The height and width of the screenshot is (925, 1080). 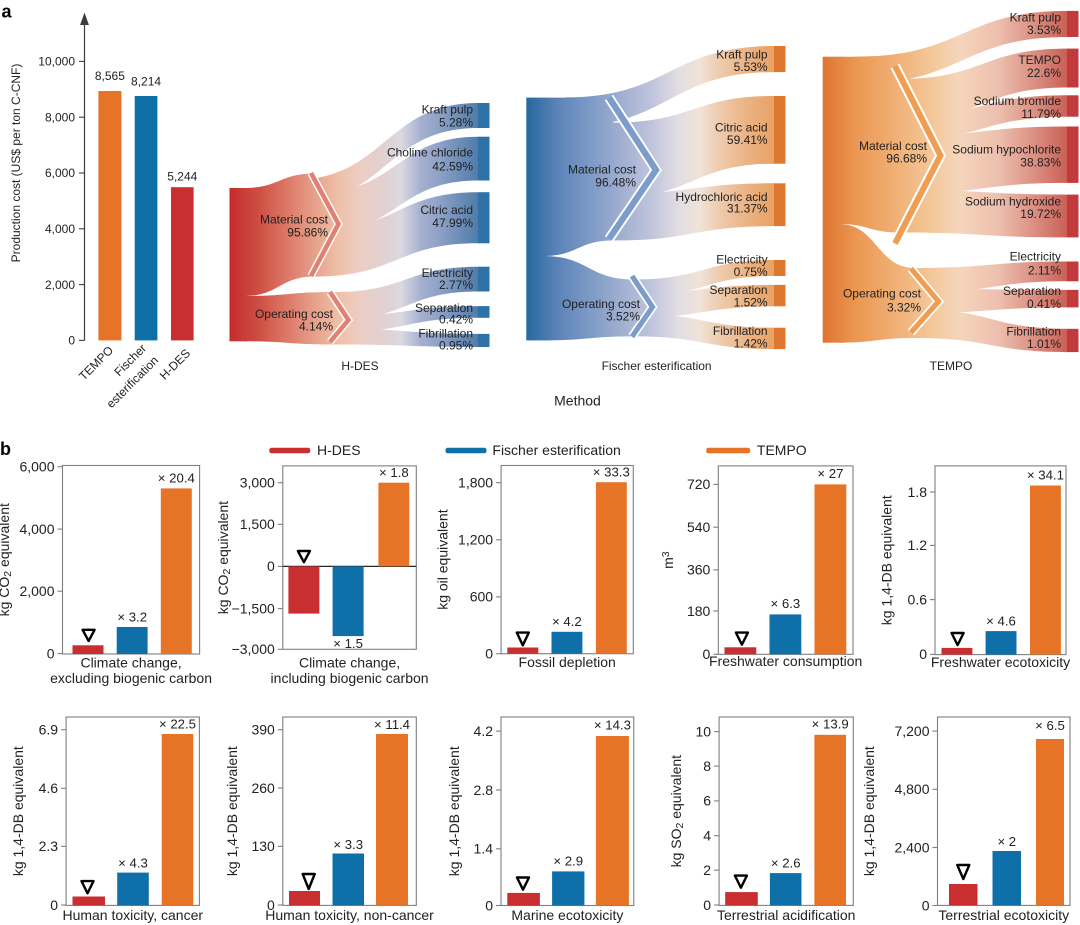 I want to click on svg-text: 3,000, so click(x=257, y=483).